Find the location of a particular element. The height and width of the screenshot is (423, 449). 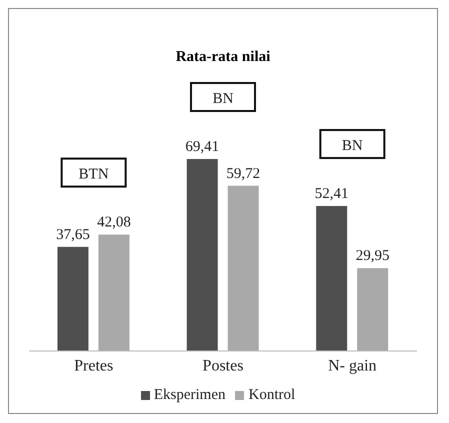

data-label: 69,41 is located at coordinates (202, 147).